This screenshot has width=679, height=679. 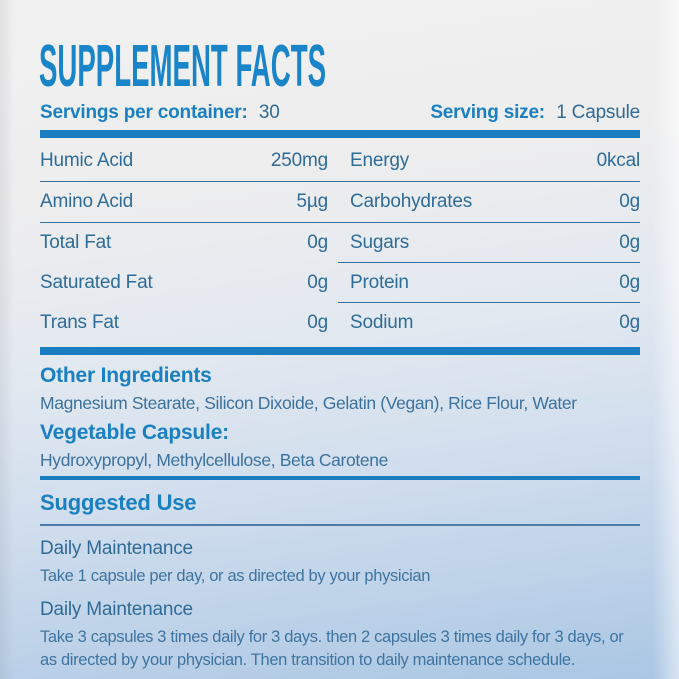 What do you see at coordinates (487, 112) in the screenshot?
I see `serving-size-label: Serving size:` at bounding box center [487, 112].